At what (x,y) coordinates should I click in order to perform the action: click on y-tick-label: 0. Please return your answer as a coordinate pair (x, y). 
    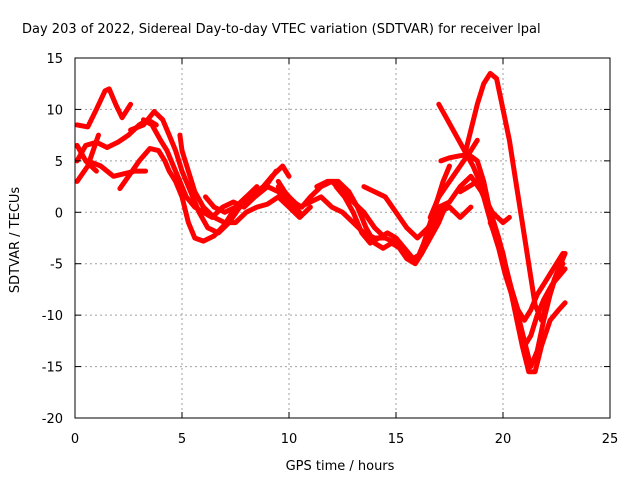
    Looking at the image, I should click on (59, 213).